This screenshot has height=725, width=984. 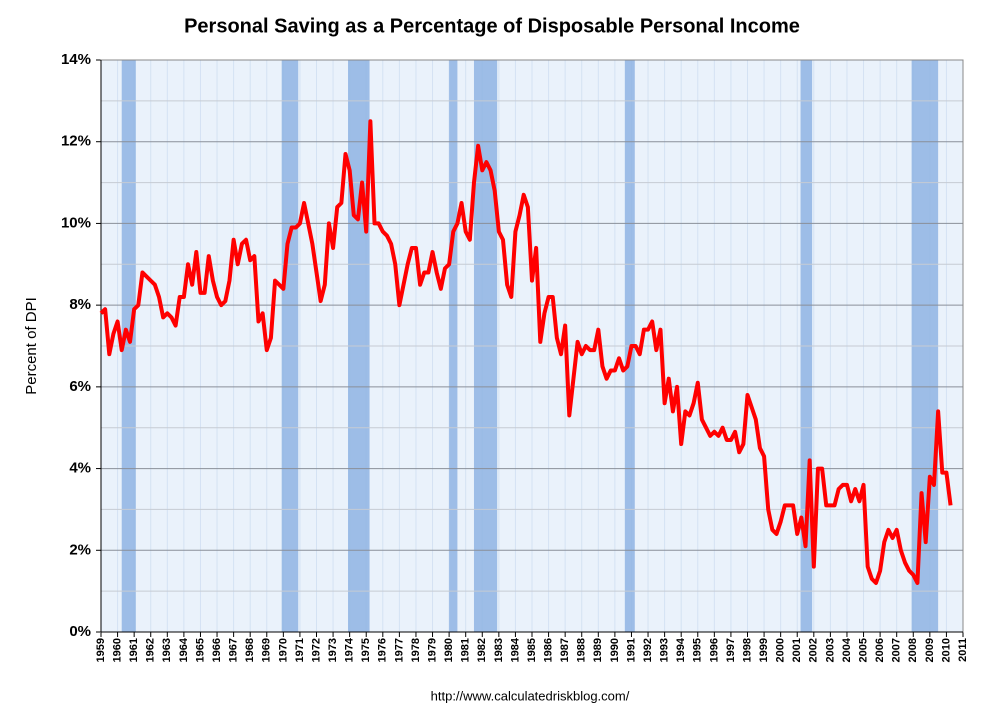 What do you see at coordinates (565, 650) in the screenshot?
I see `x-tick-label: 1987` at bounding box center [565, 650].